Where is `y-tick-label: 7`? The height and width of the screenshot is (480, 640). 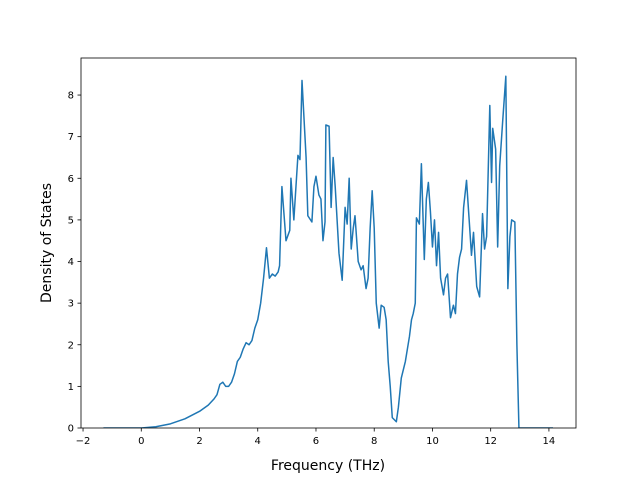
y-tick-label: 7 is located at coordinates (71, 137).